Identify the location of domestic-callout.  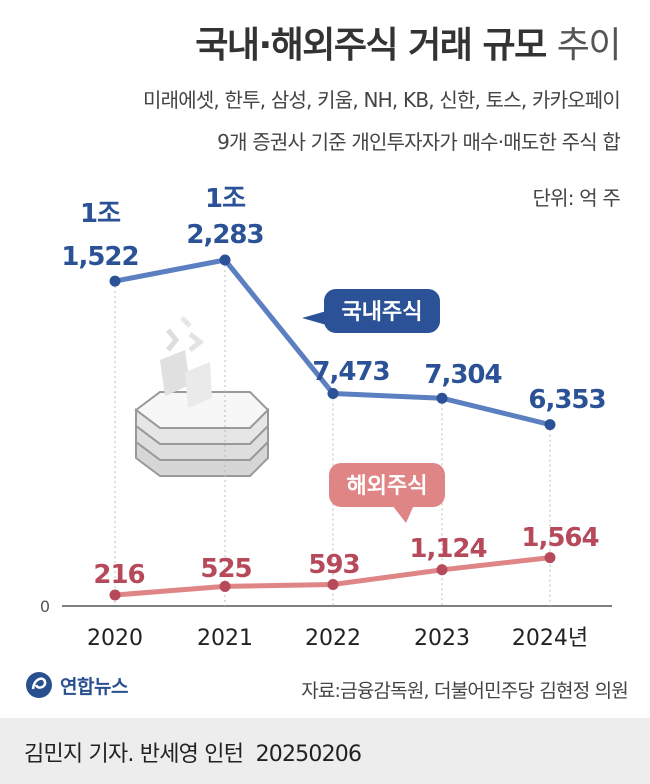
(382, 311).